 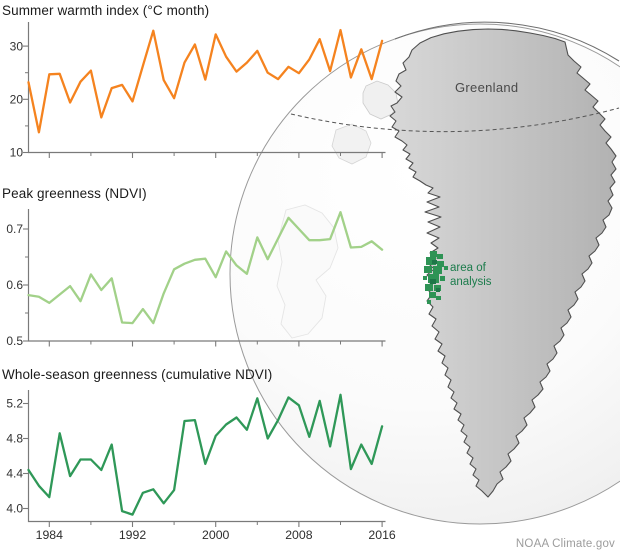 What do you see at coordinates (565, 544) in the screenshot?
I see `noaa-climate-credit: NOAA Climate.gov` at bounding box center [565, 544].